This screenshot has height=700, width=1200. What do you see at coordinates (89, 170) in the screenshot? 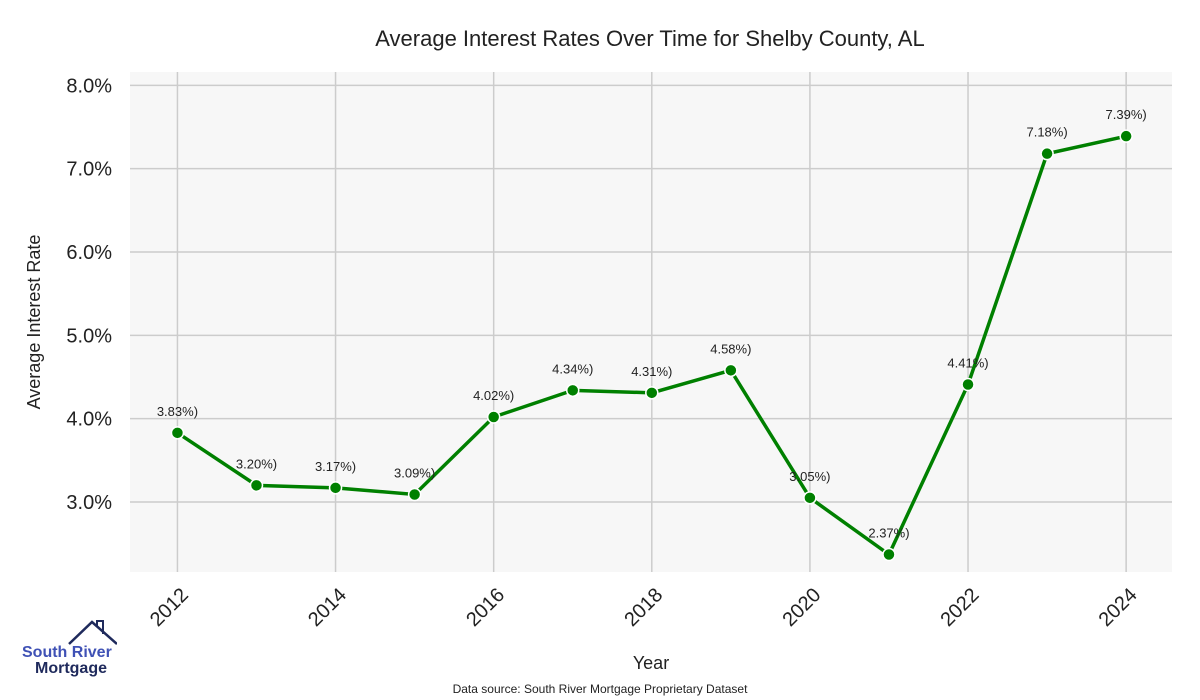
I see `y-tick-label: 7.0%` at bounding box center [89, 170].